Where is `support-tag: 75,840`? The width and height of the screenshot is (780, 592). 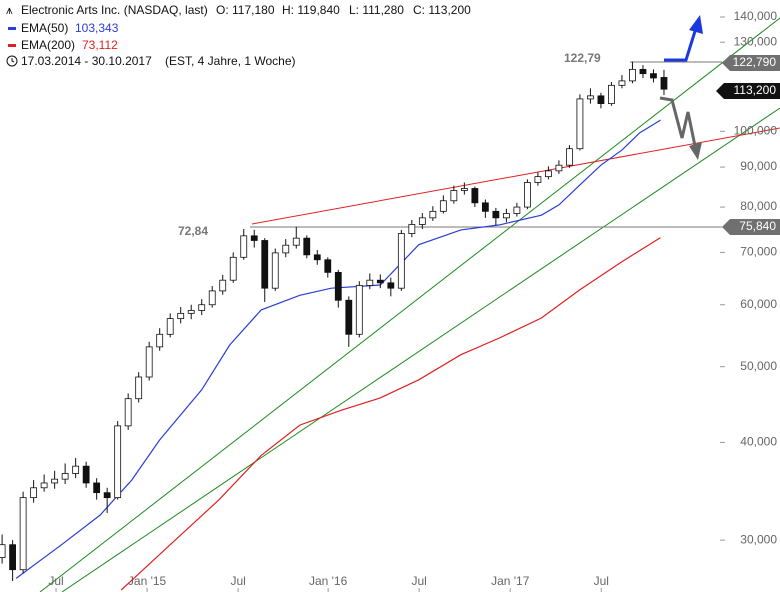
support-tag: 75,840 is located at coordinates (757, 226).